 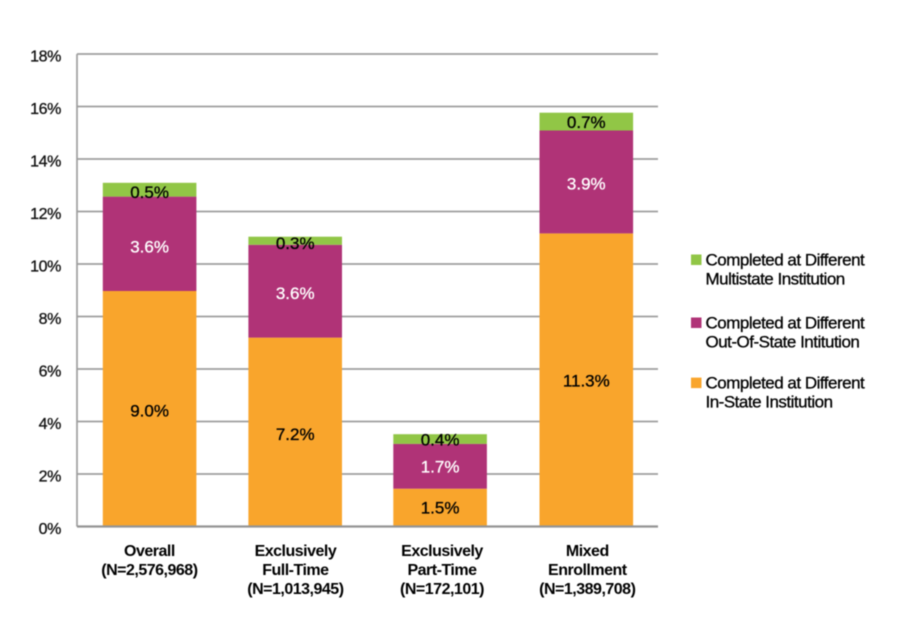 I want to click on svg-text: (N=172,101), so click(x=442, y=589).